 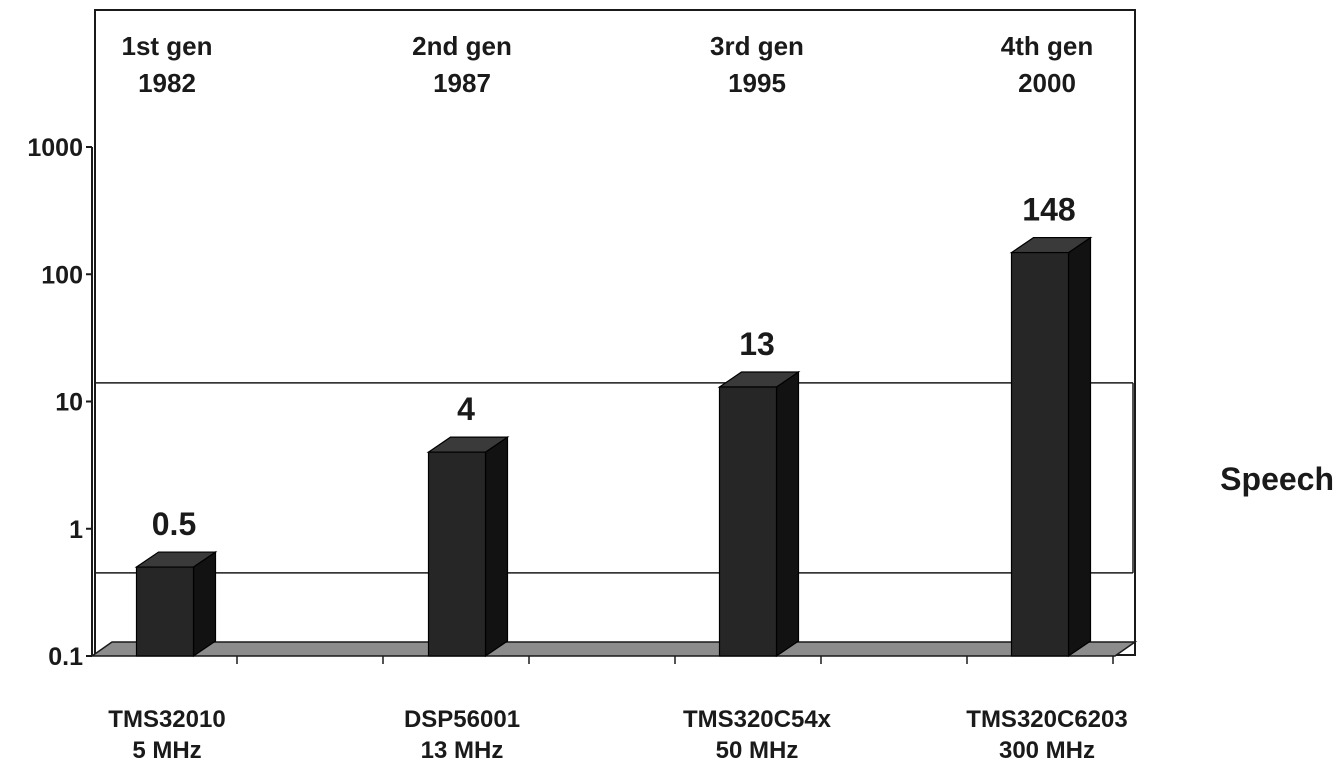 What do you see at coordinates (1046, 719) in the screenshot?
I see `processor-label: TMS320C6203` at bounding box center [1046, 719].